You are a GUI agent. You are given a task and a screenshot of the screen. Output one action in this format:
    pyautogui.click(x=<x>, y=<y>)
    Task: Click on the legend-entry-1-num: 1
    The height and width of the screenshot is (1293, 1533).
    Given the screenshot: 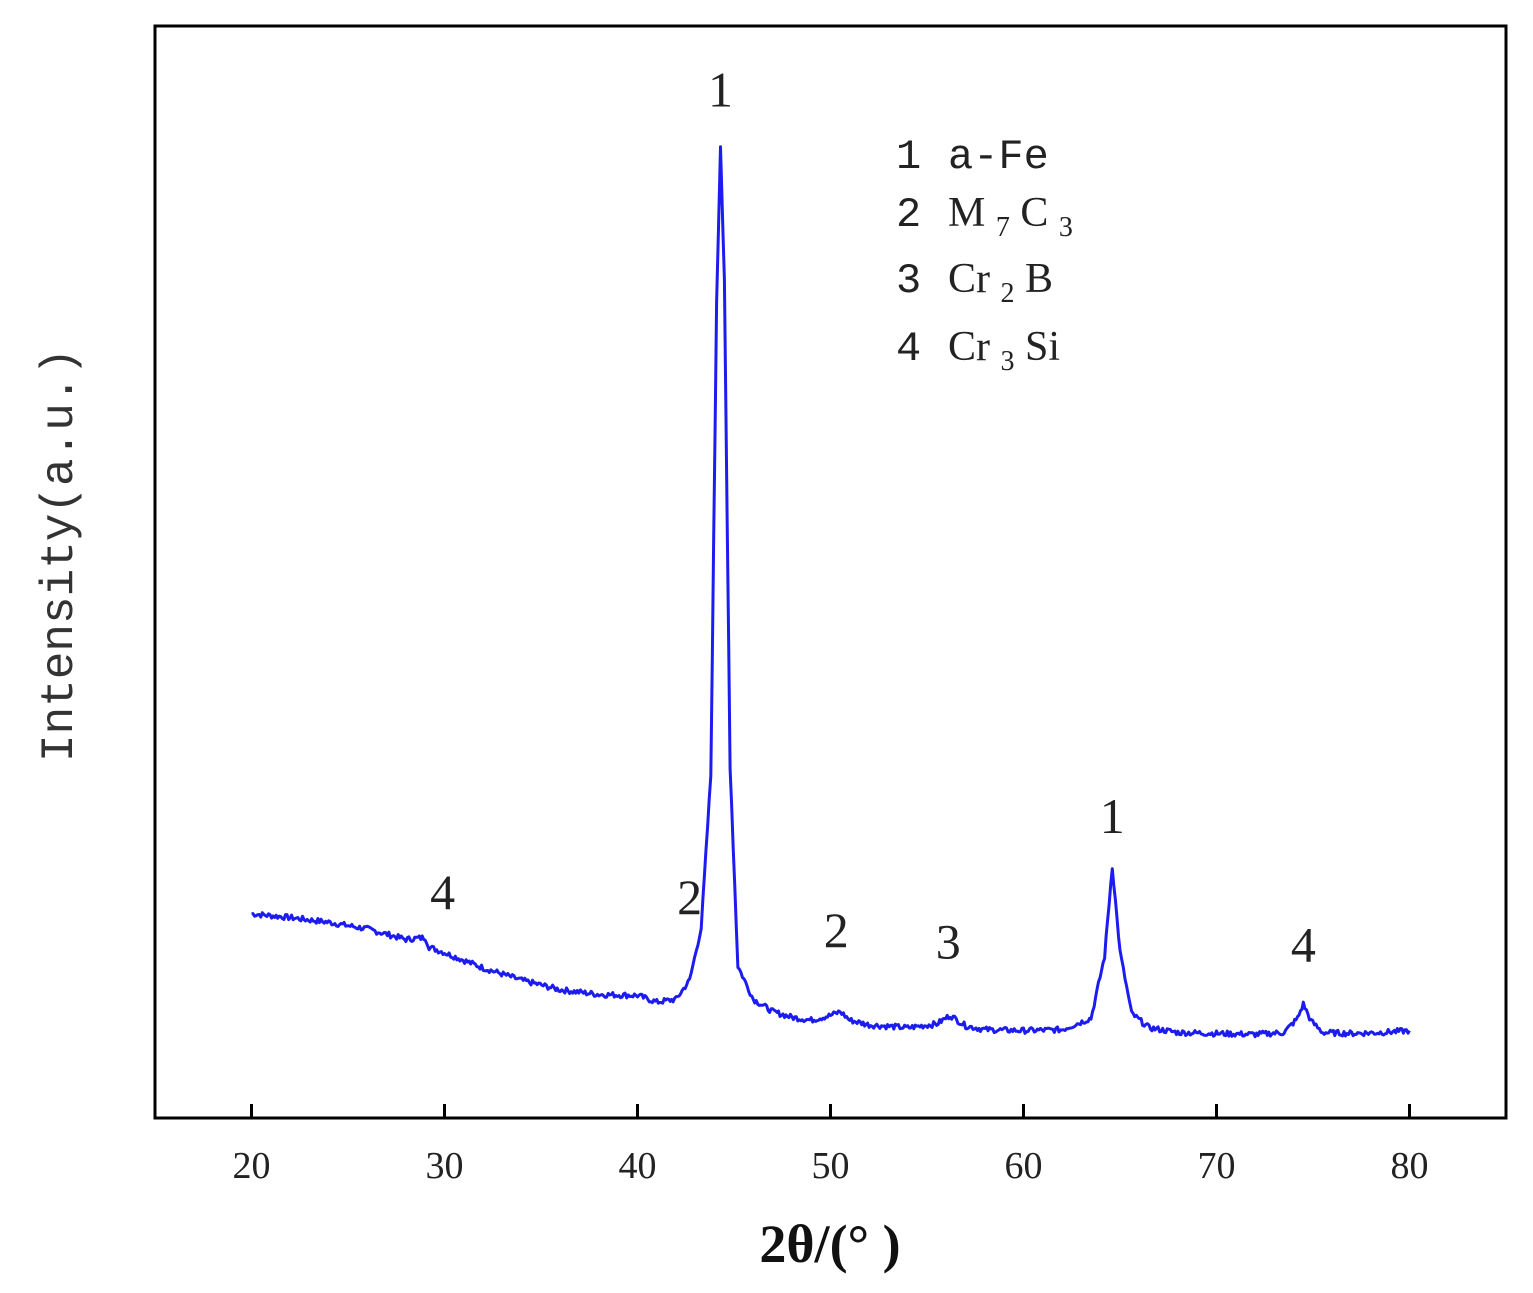 What is the action you would take?
    pyautogui.click(x=908, y=157)
    